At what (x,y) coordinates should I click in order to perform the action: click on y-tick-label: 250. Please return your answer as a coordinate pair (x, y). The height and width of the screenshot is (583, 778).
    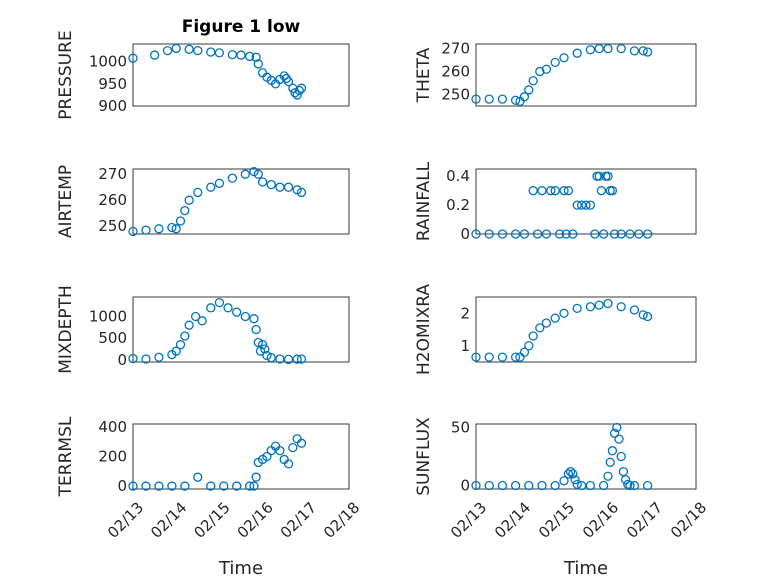
    Looking at the image, I should click on (455, 95).